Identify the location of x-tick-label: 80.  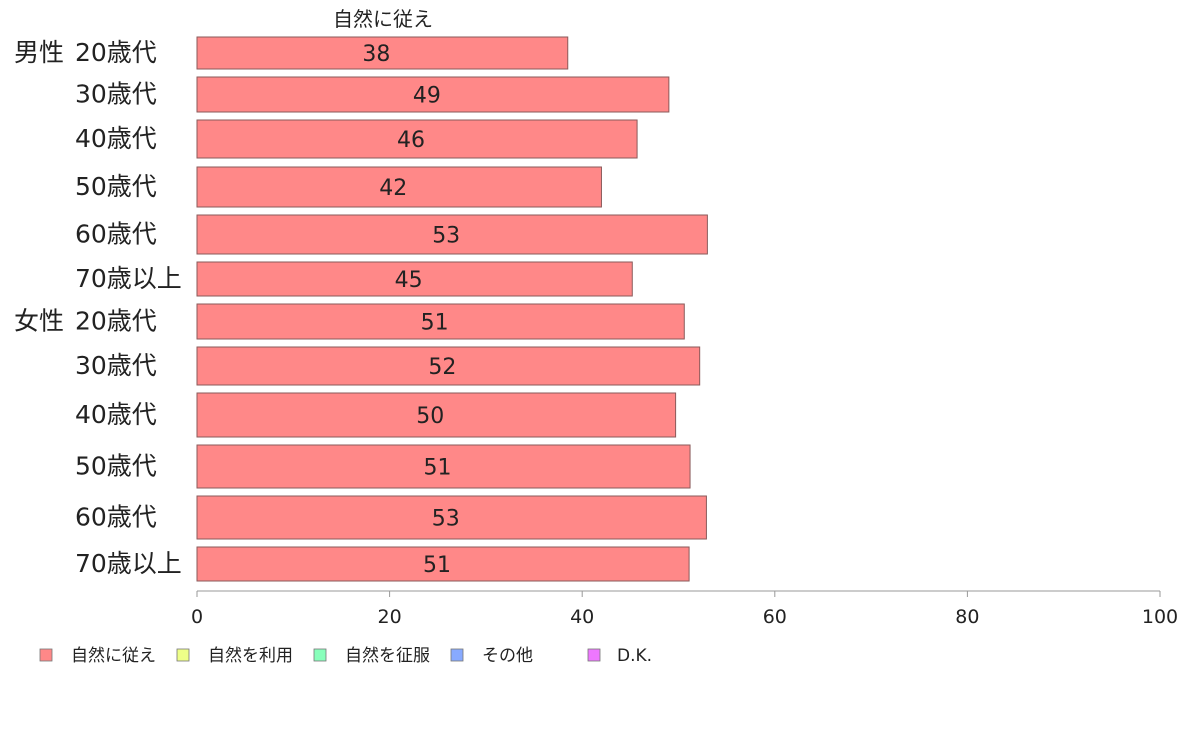
(967, 617).